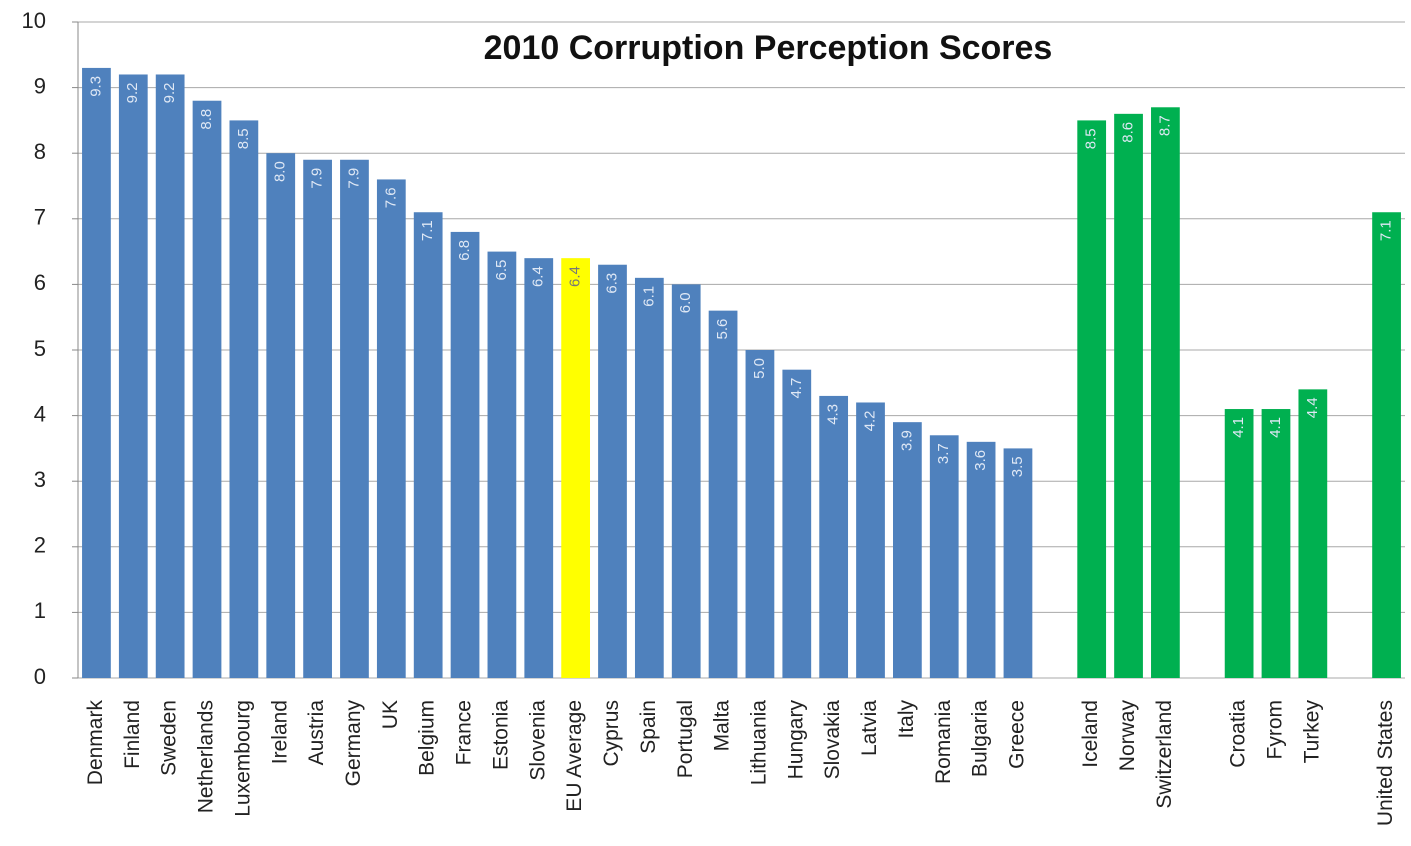 The width and height of the screenshot is (1411, 846). I want to click on data-label: 5.6, so click(722, 329).